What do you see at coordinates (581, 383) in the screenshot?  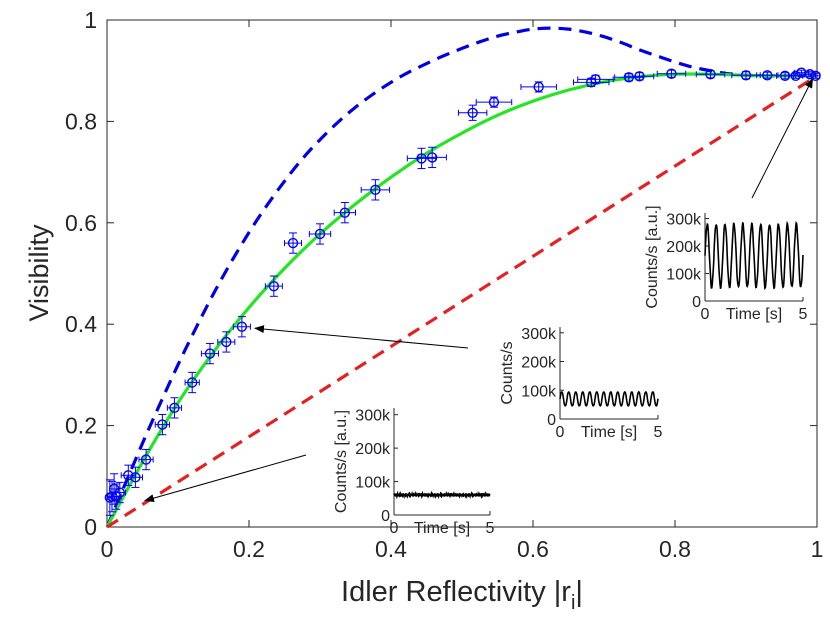 I see `inset-mid: 0 100k 200k 300k 0 5 Time [s] Counts/s` at bounding box center [581, 383].